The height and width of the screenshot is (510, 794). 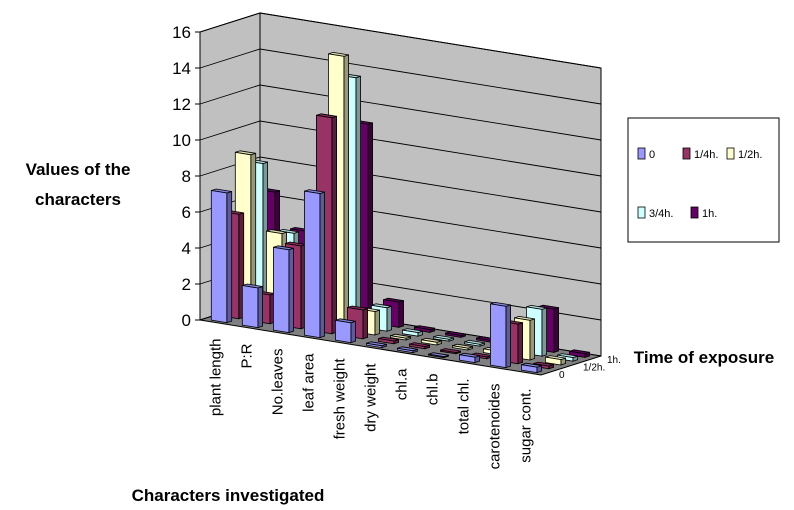 I want to click on legend-label-3: 3/4h., so click(x=661, y=214).